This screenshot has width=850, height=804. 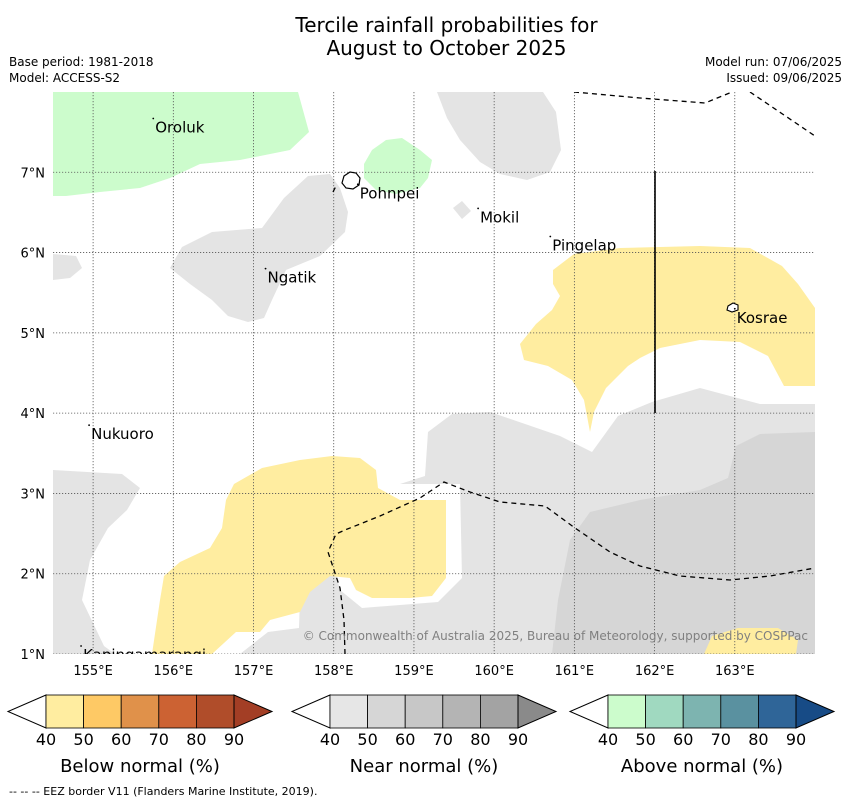 I want to click on above-normal-region-oroluk, so click(x=181, y=144).